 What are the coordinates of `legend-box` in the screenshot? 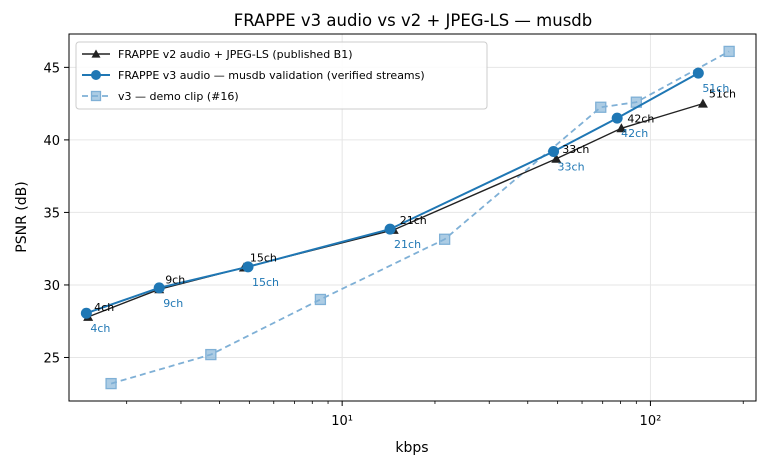 It's located at (281, 75).